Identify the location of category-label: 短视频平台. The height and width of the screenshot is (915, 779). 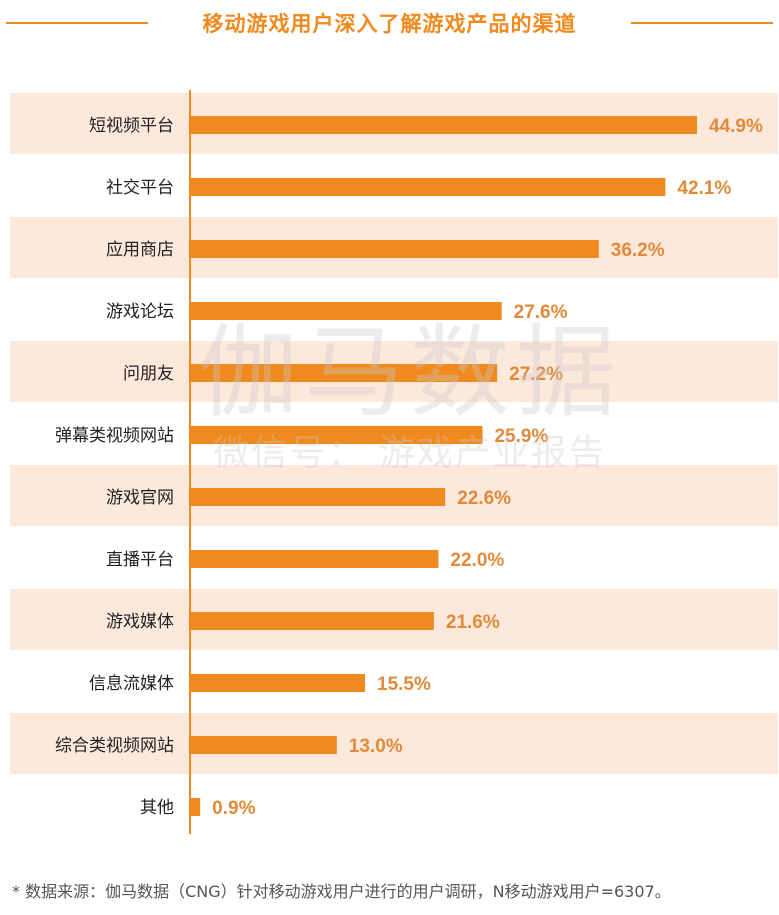
(131, 126).